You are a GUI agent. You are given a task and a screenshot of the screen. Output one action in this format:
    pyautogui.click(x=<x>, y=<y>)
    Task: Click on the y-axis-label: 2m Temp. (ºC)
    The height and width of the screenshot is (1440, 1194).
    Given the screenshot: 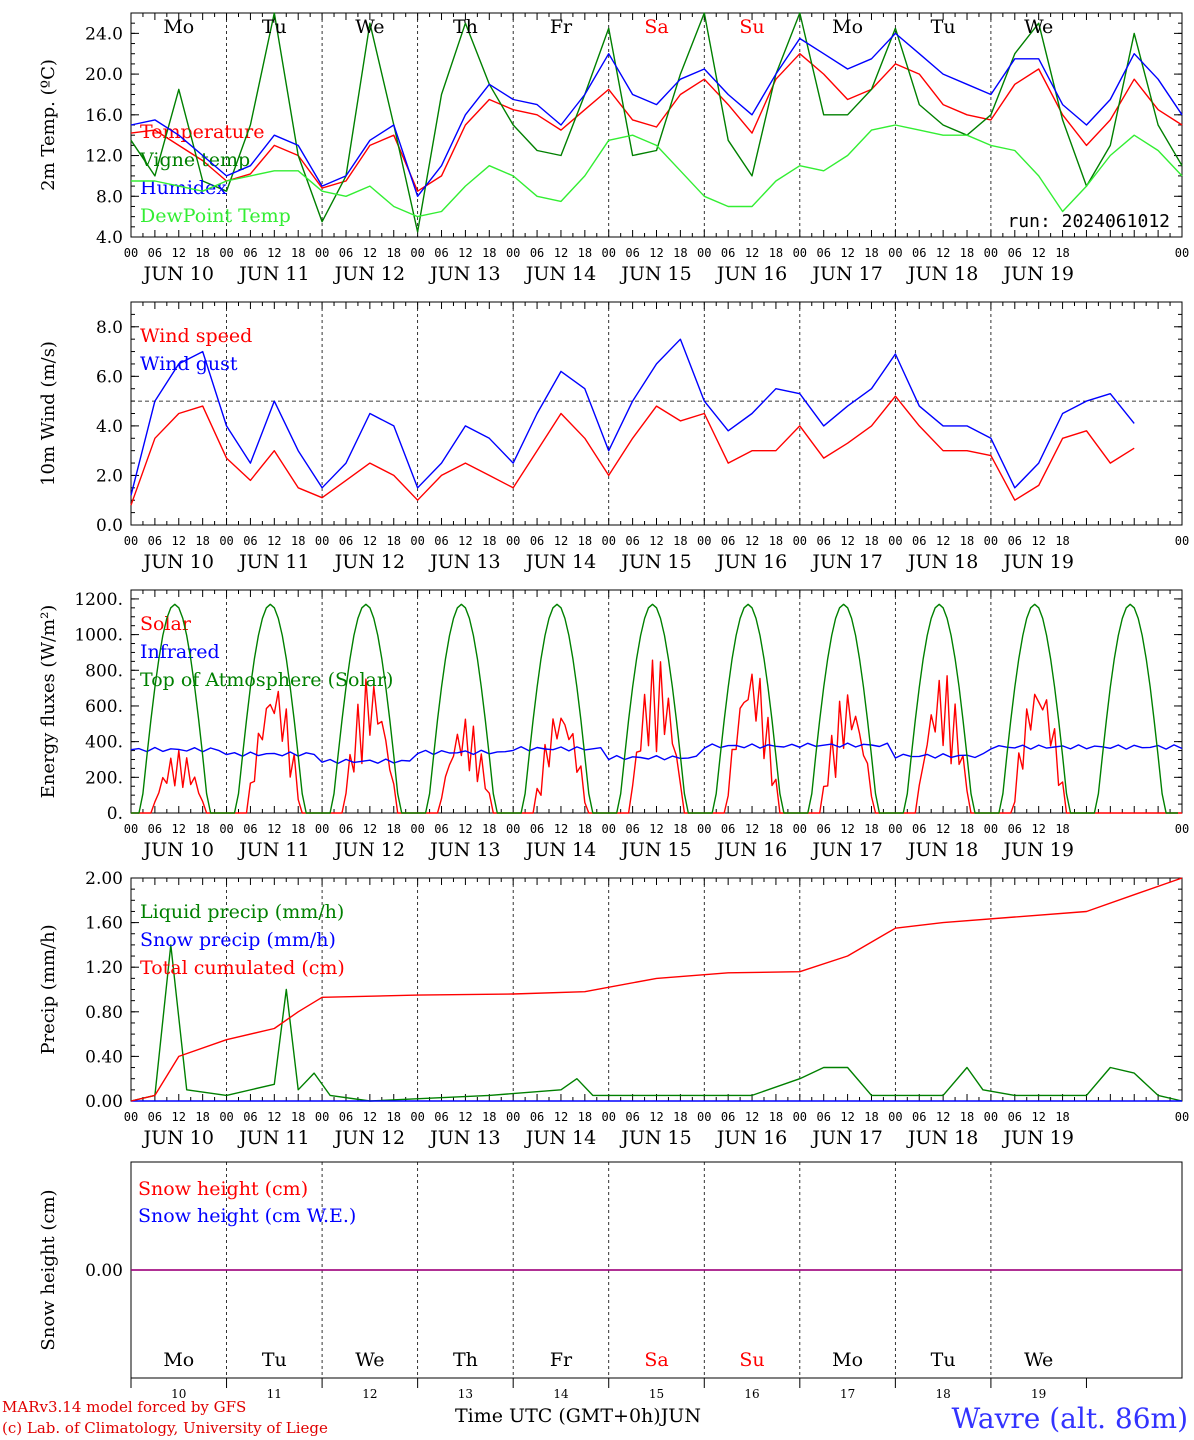 What is the action you would take?
    pyautogui.click(x=48, y=125)
    